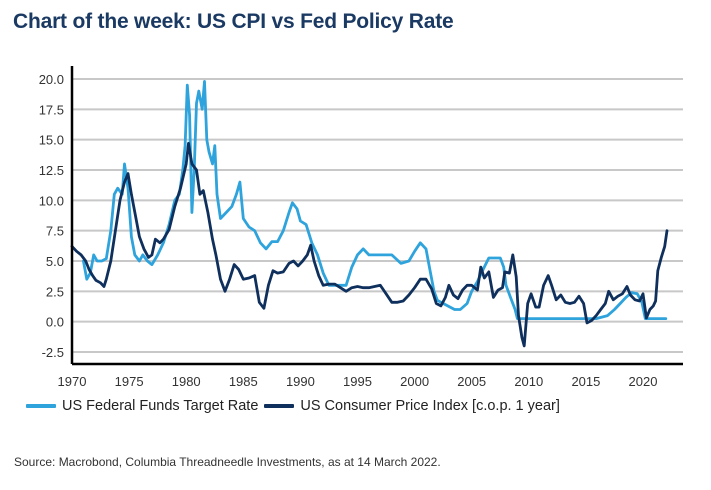 Image resolution: width=711 pixels, height=490 pixels. Describe the element at coordinates (55, 261) in the screenshot. I see `y-tick-label: 5.0` at that location.